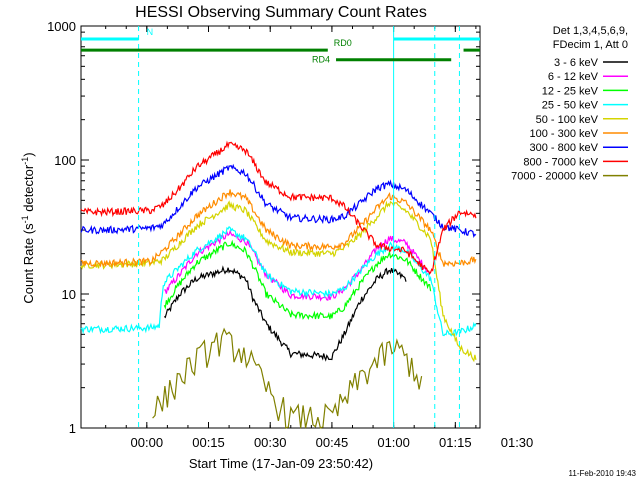  I want to click on x-tick-label: 00:45, so click(332, 442).